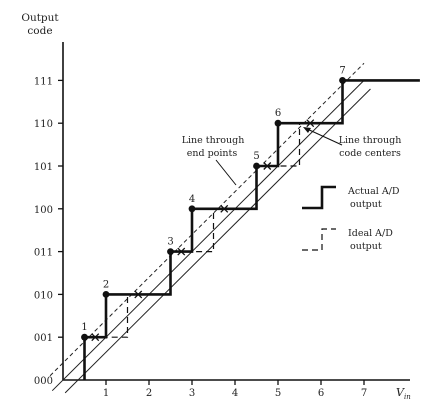 The width and height of the screenshot is (439, 416). I want to click on x-tick-label-4: 4, so click(235, 393).